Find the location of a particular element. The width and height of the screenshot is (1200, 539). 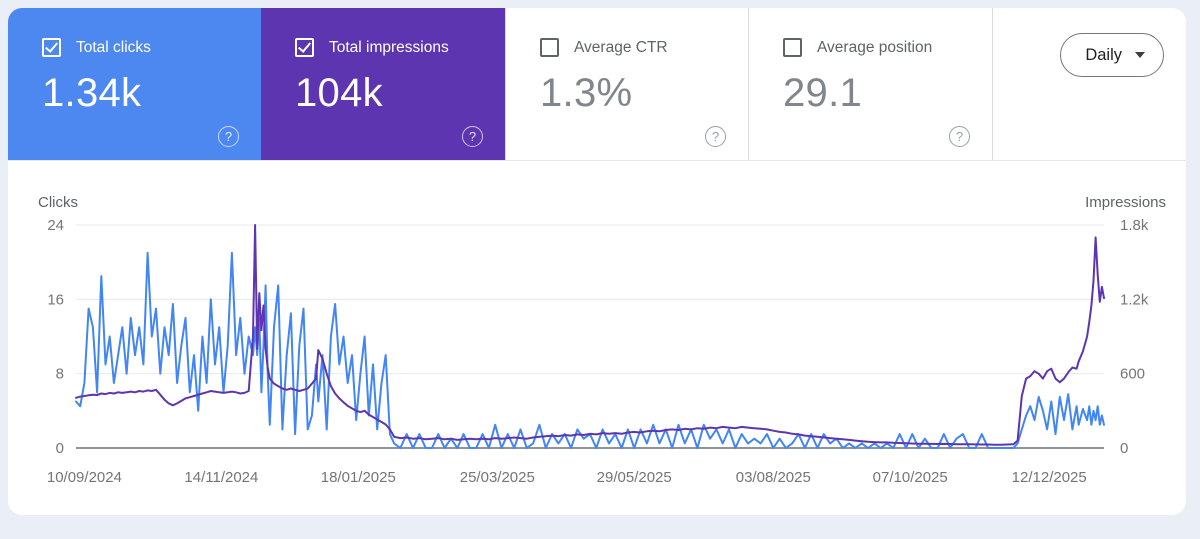

x-axis-tick: 25/03/2025 is located at coordinates (497, 477).